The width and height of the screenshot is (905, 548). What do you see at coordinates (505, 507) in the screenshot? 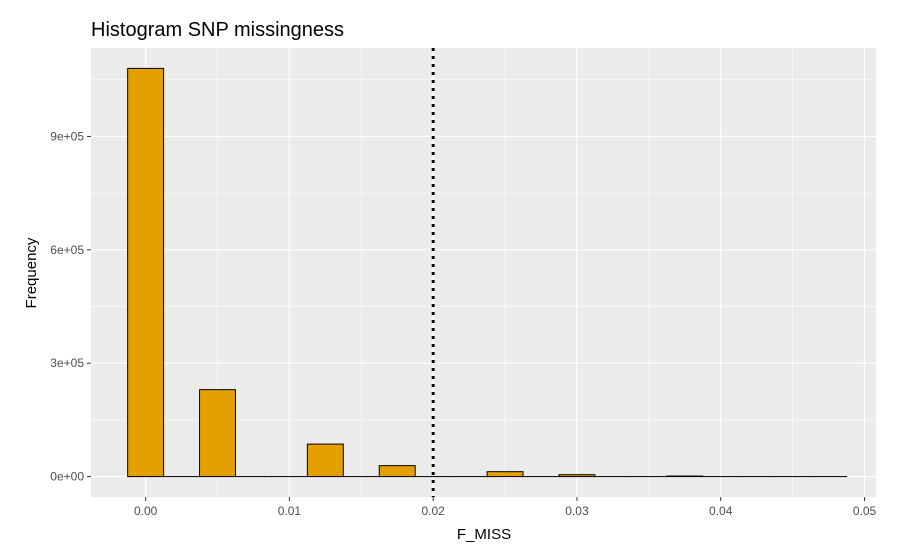
I see `x-axis-ticks: 0.00 0.01 0.02 0.03 0.04 0.05` at bounding box center [505, 507].